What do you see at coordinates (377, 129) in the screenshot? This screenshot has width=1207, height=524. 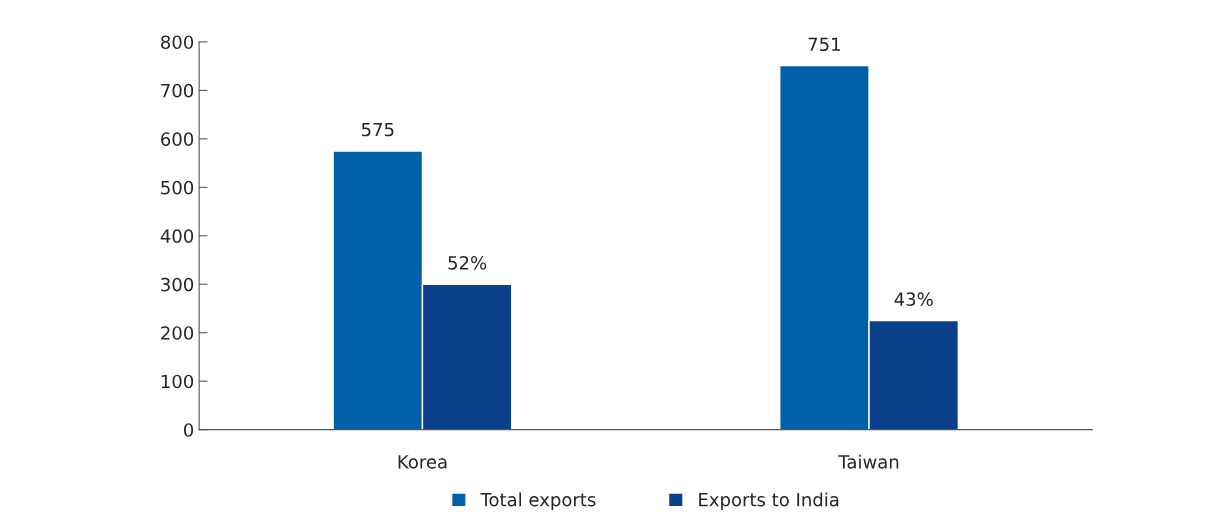 I see `data-label: 575` at bounding box center [377, 129].